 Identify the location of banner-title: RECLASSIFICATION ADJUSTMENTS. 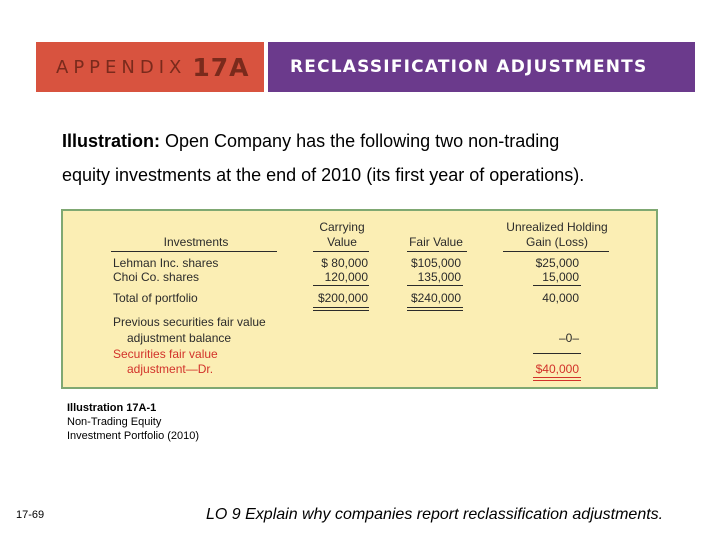
(469, 67).